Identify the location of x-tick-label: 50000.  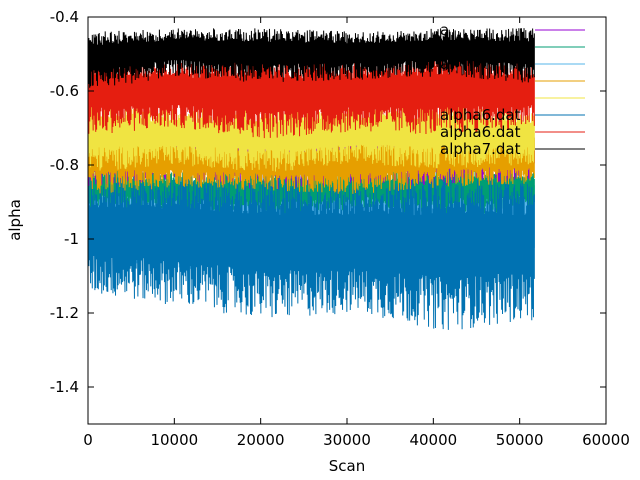
(520, 440).